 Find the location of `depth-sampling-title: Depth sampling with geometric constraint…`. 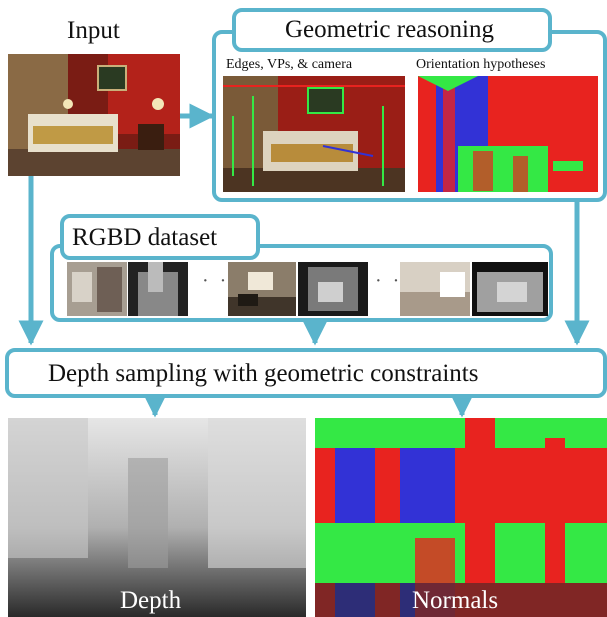

depth-sampling-title: Depth sampling with geometric constraint… is located at coordinates (263, 373).